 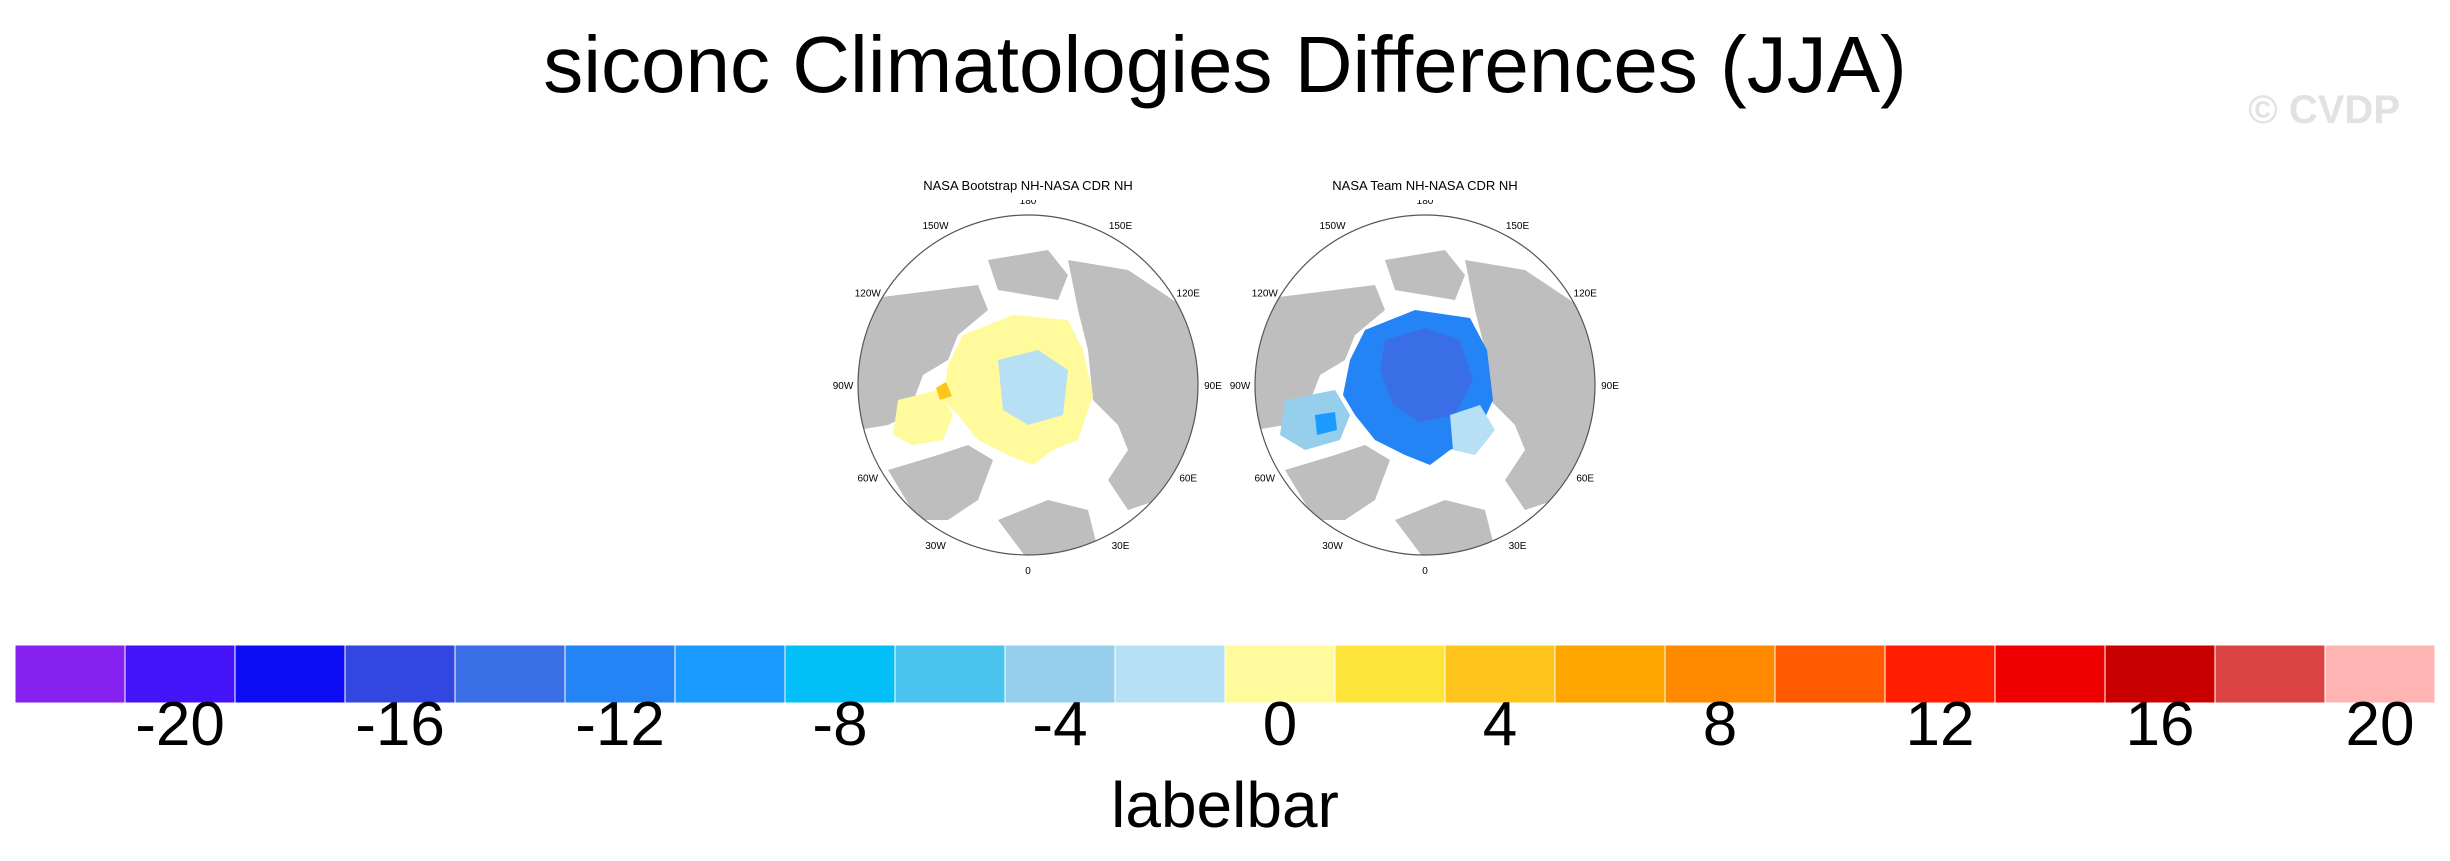 I want to click on colorbar-tick-label: -8, so click(x=839, y=724).